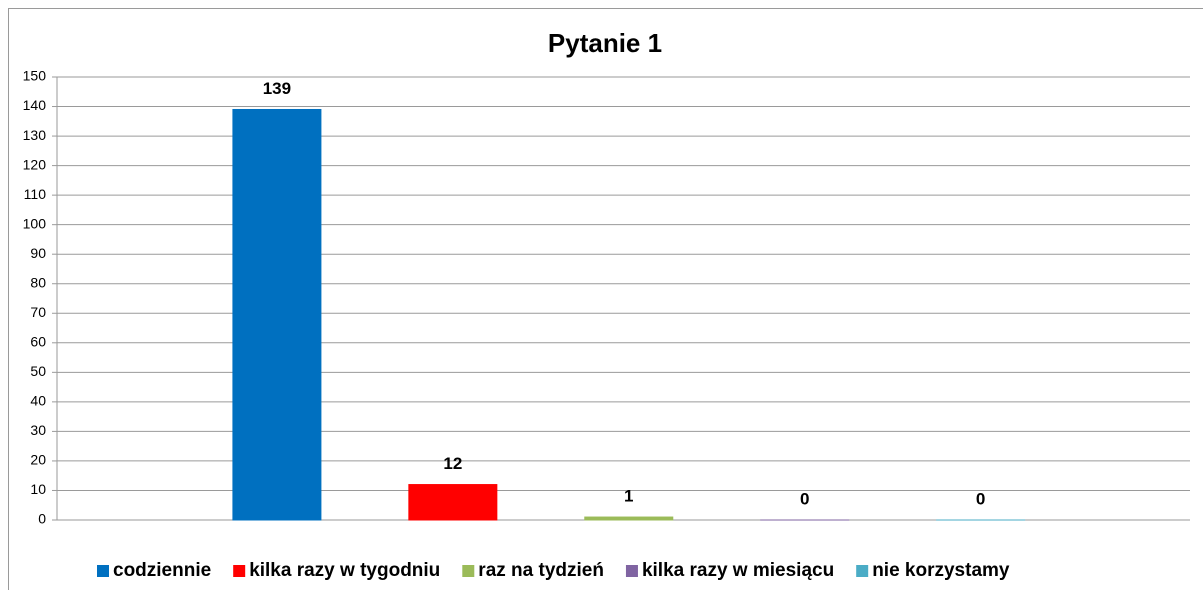 The image size is (1203, 590). What do you see at coordinates (38, 371) in the screenshot?
I see `y-tick-label: 50` at bounding box center [38, 371].